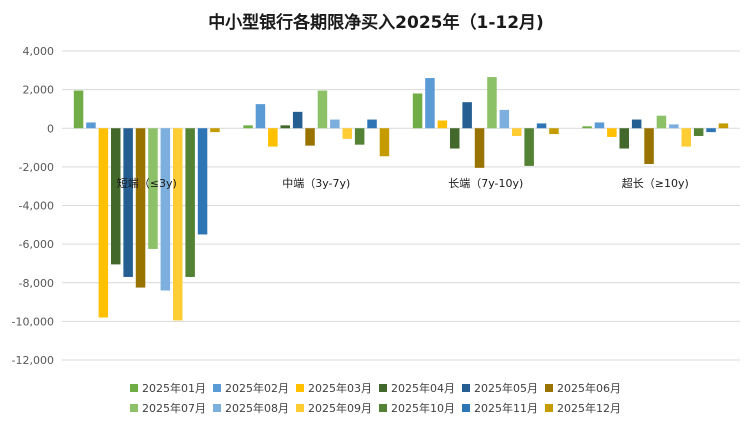  I want to click on y-tick-label: -10,000, so click(33, 321).